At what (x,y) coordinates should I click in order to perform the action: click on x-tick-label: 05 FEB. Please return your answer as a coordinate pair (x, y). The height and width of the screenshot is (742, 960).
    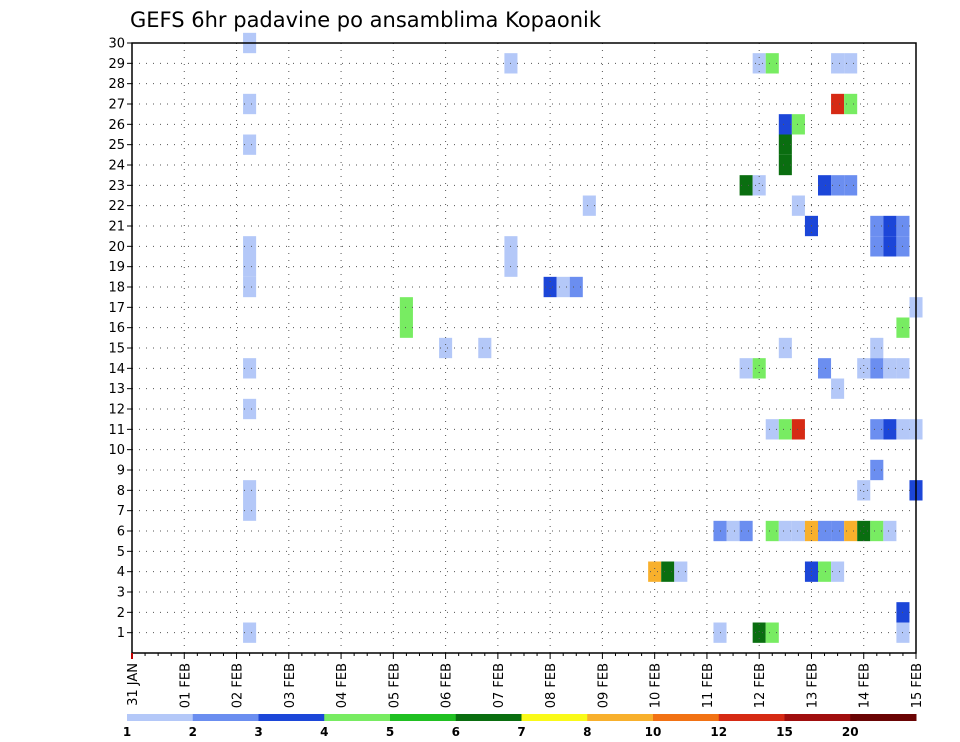
    Looking at the image, I should click on (394, 685).